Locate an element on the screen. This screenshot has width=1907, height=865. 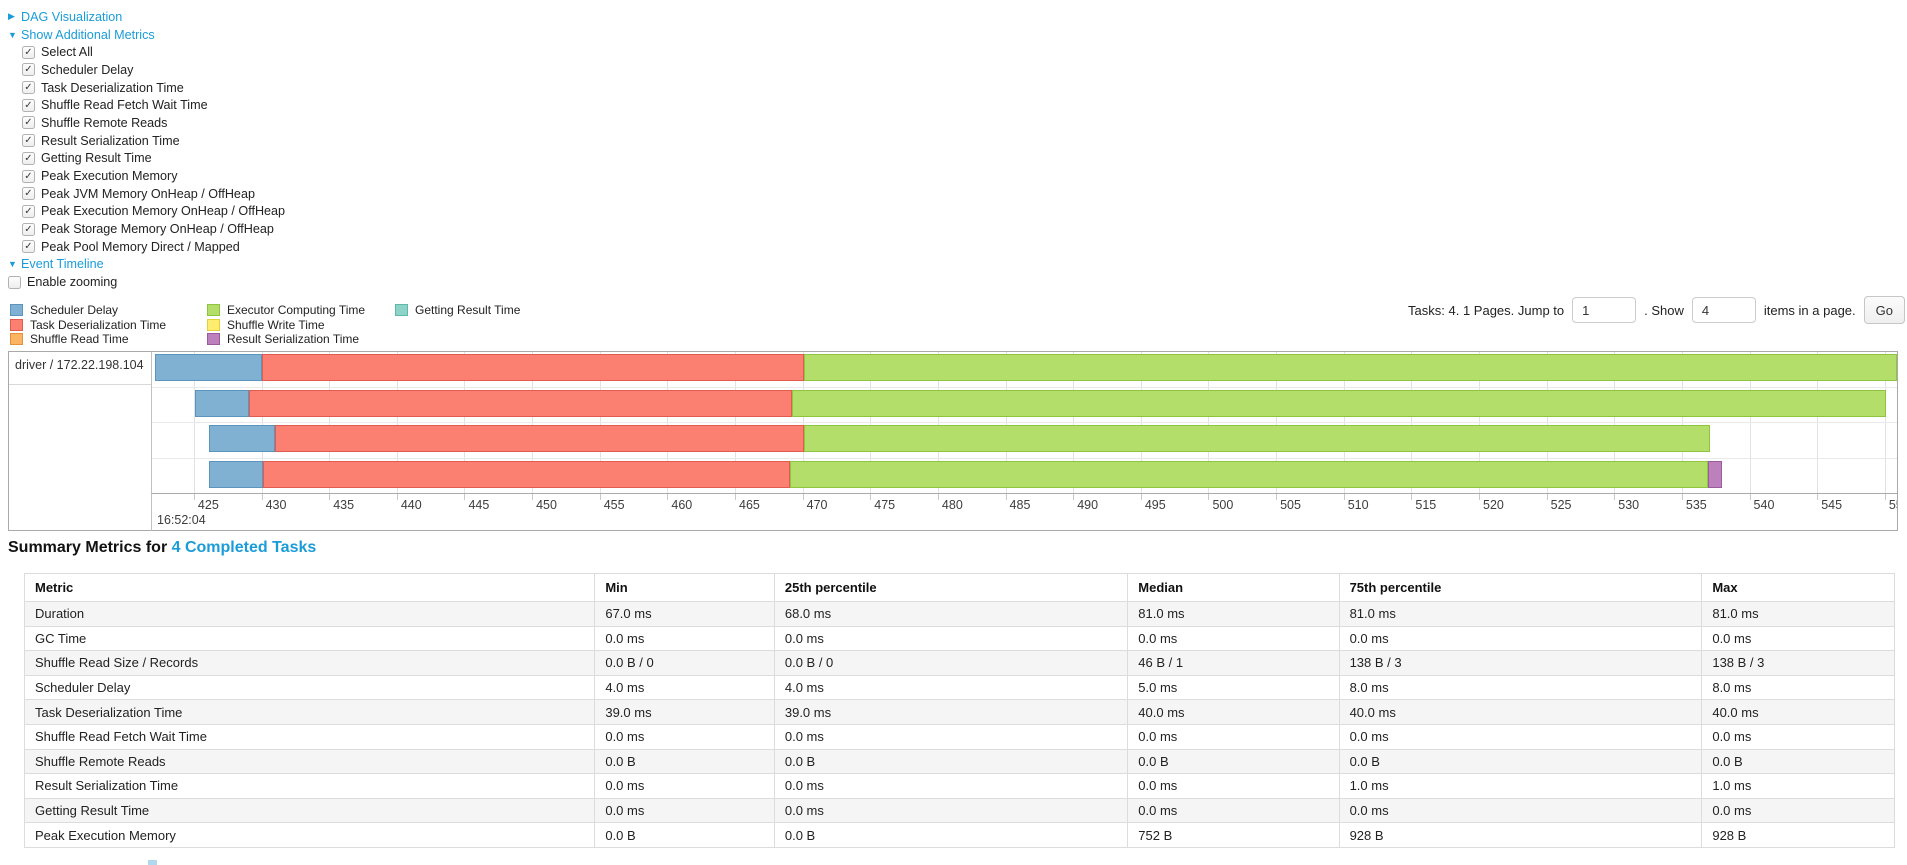
column-header-75th-percentile: 75th percentile is located at coordinates (1520, 587).